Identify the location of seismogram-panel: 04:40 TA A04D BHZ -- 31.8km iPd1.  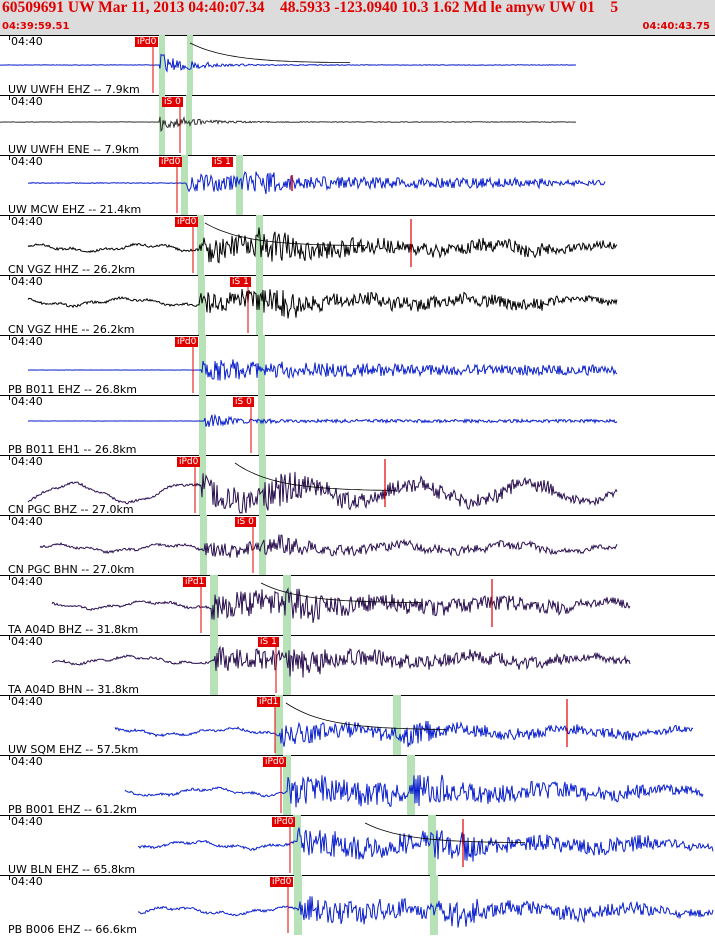
(357, 605).